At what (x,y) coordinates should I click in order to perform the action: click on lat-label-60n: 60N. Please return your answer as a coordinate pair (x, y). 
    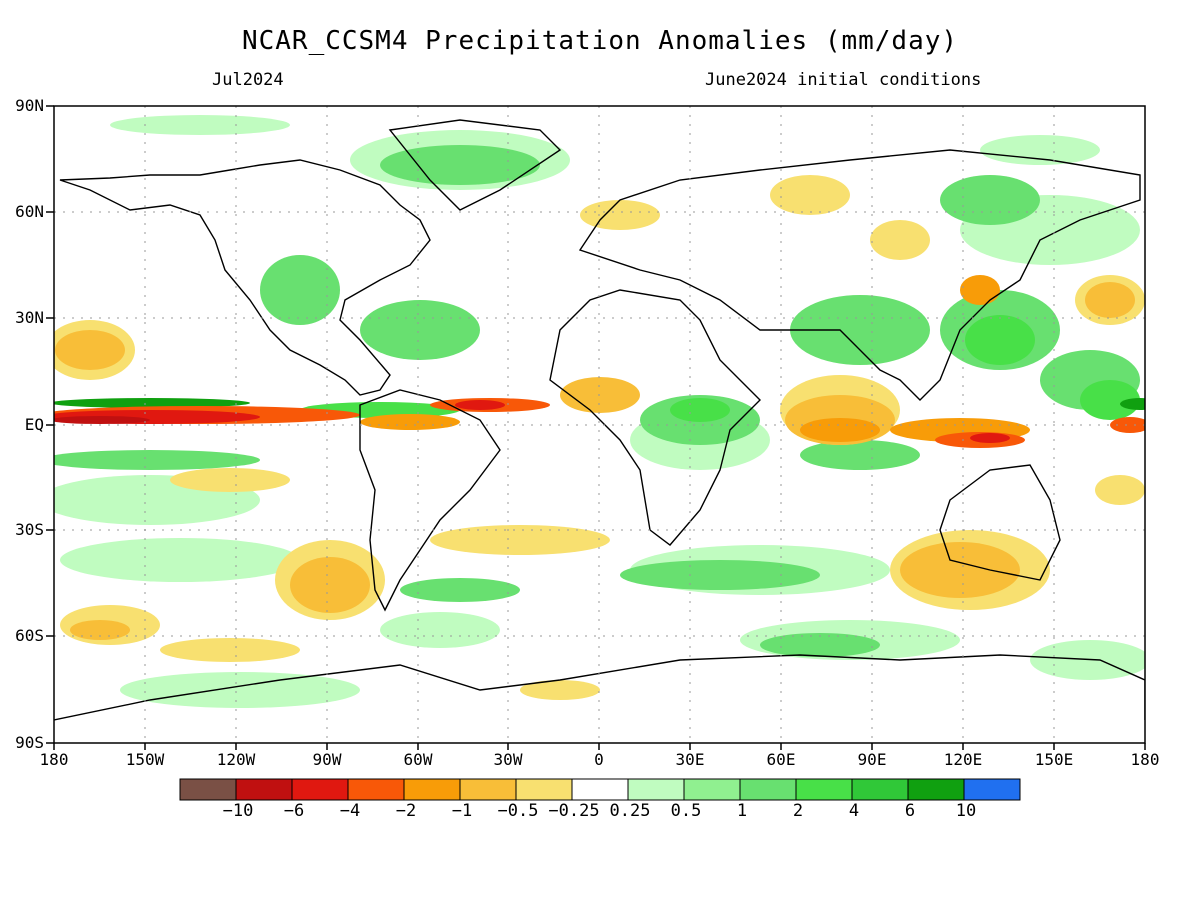
    Looking at the image, I should click on (29, 211).